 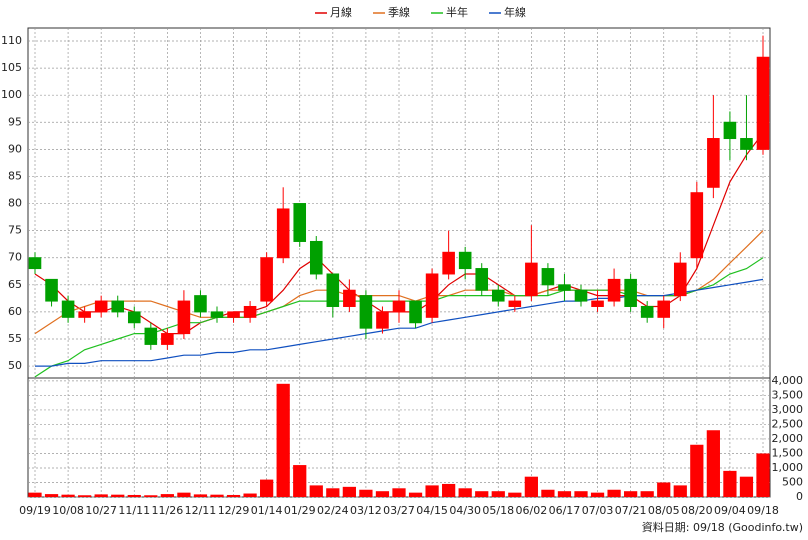 What do you see at coordinates (15, 203) in the screenshot?
I see `y-tick-label: 80` at bounding box center [15, 203].